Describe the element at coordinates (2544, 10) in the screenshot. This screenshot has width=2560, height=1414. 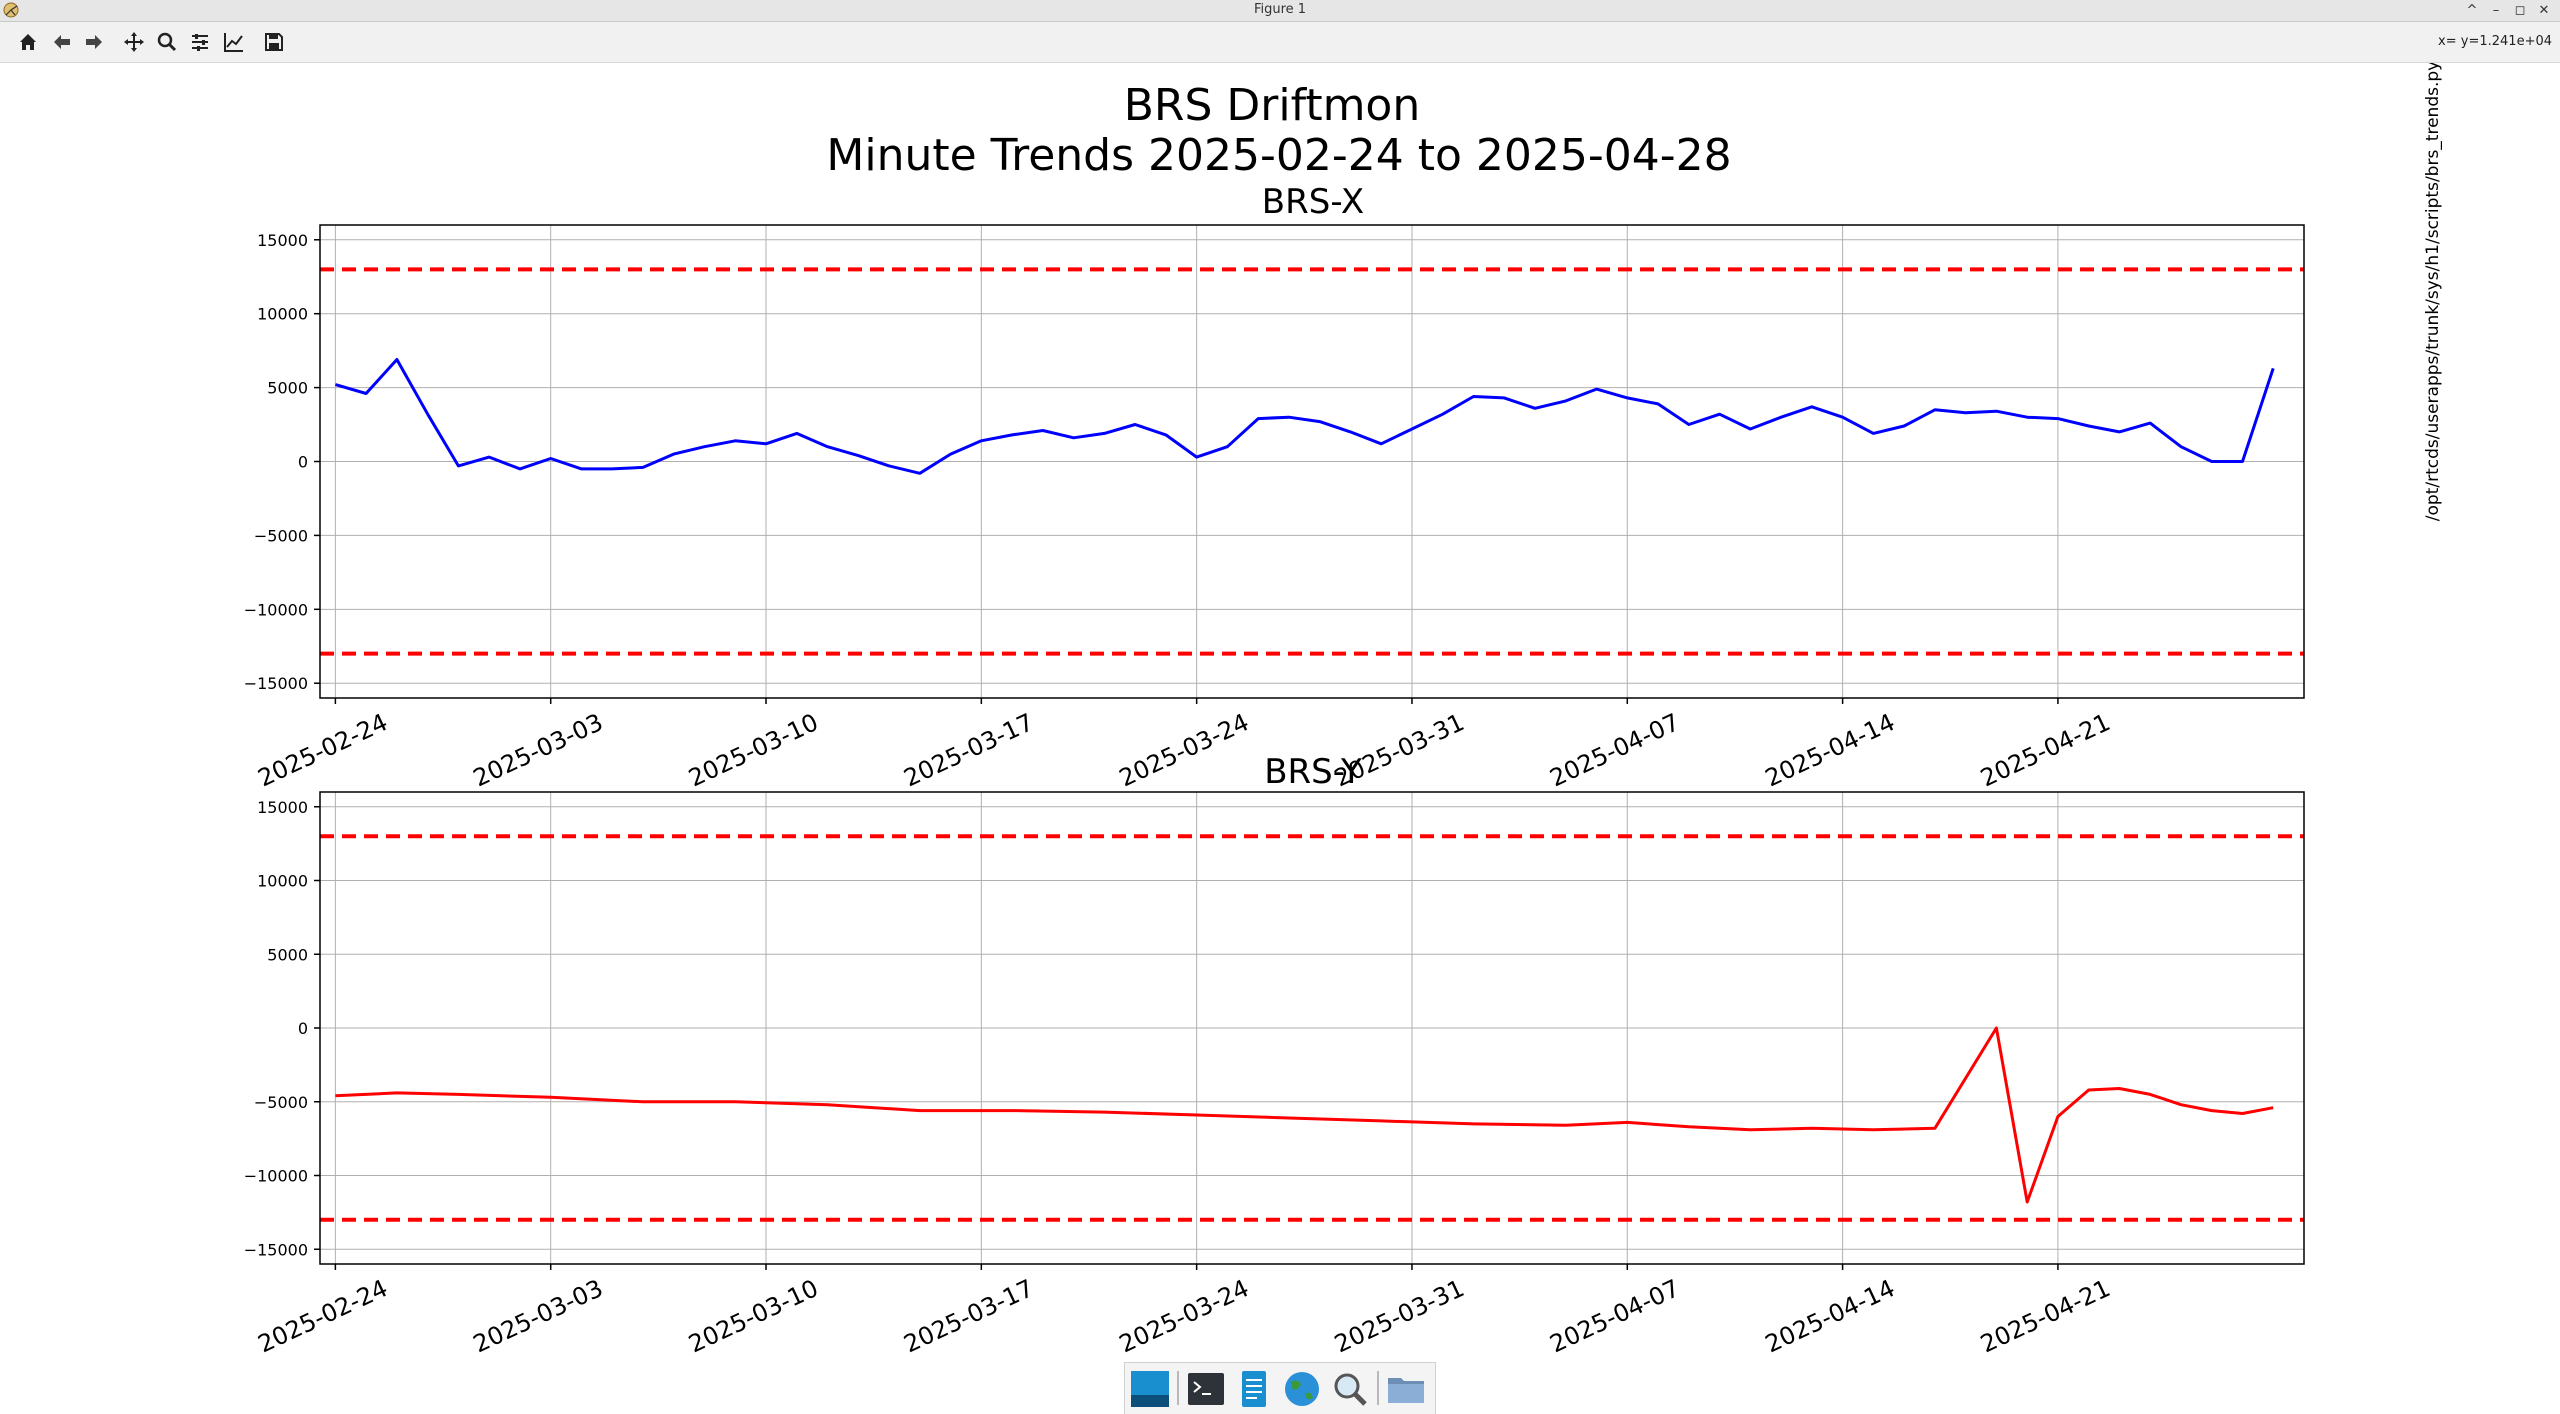
I see `close-button: ✕` at that location.